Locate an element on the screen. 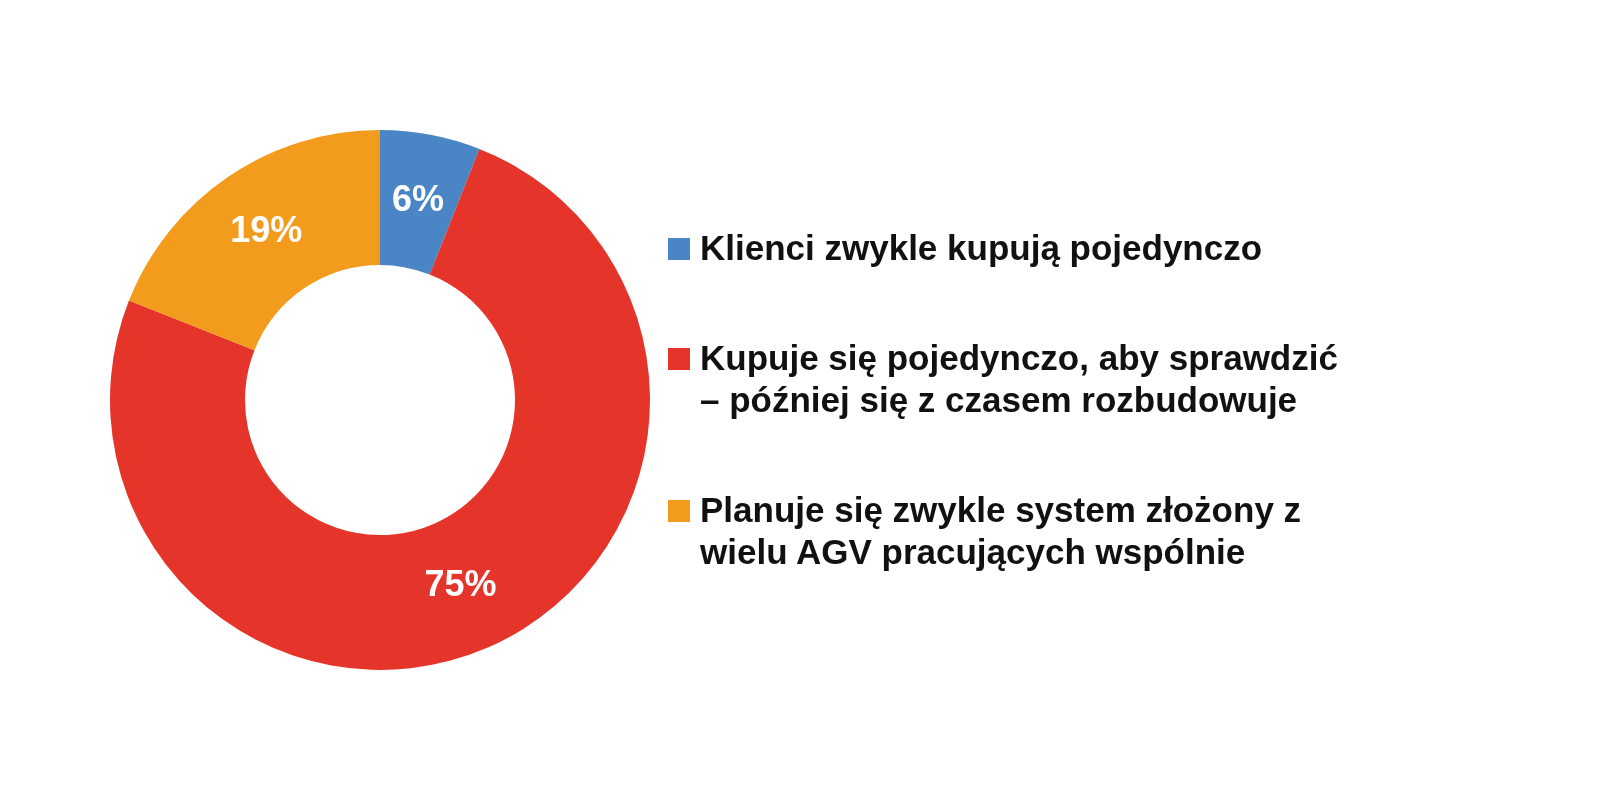 Image resolution: width=1600 pixels, height=800 pixels. data-label: 6% is located at coordinates (417, 199).